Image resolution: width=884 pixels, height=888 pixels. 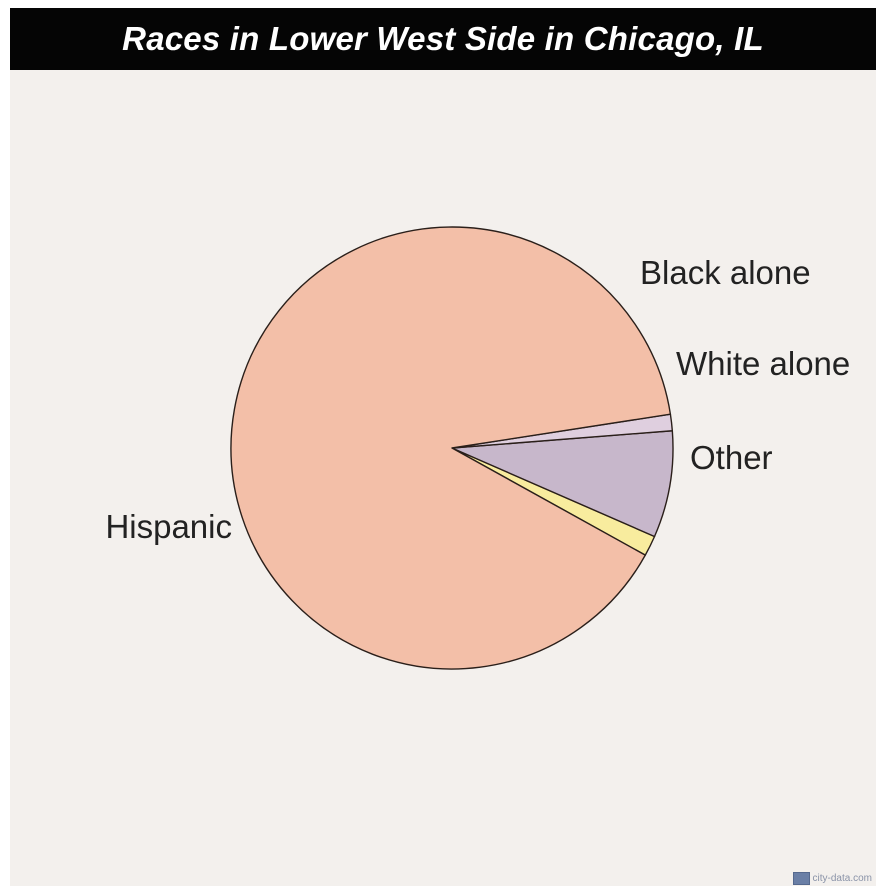 I want to click on slice-label-black-alone: Black alone, so click(x=725, y=272).